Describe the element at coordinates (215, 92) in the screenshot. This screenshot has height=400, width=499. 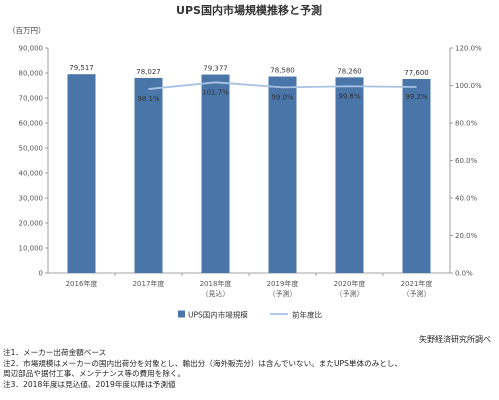
I see `ratio-value-label: 101.7%` at that location.